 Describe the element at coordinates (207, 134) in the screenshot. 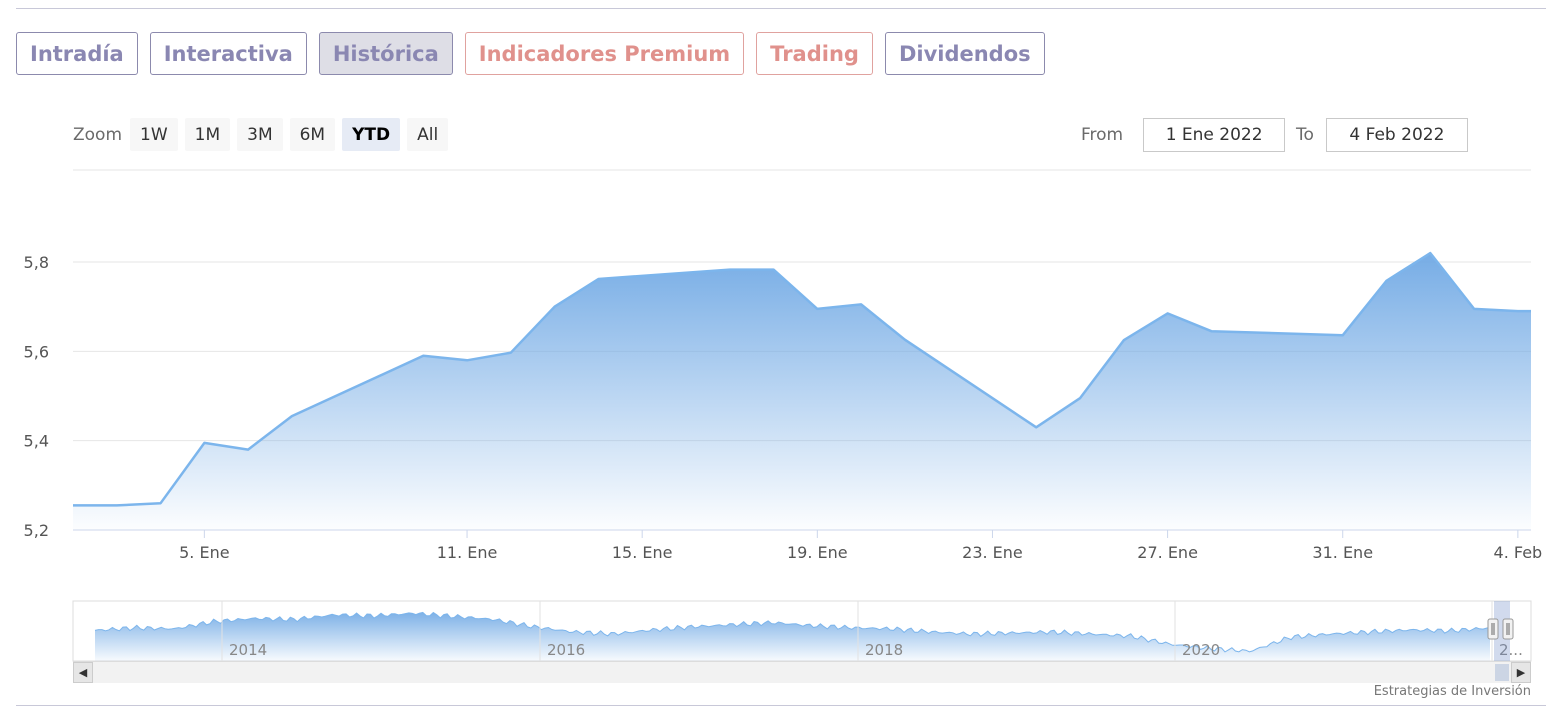

I see `zoom-1m-button: 1M` at that location.